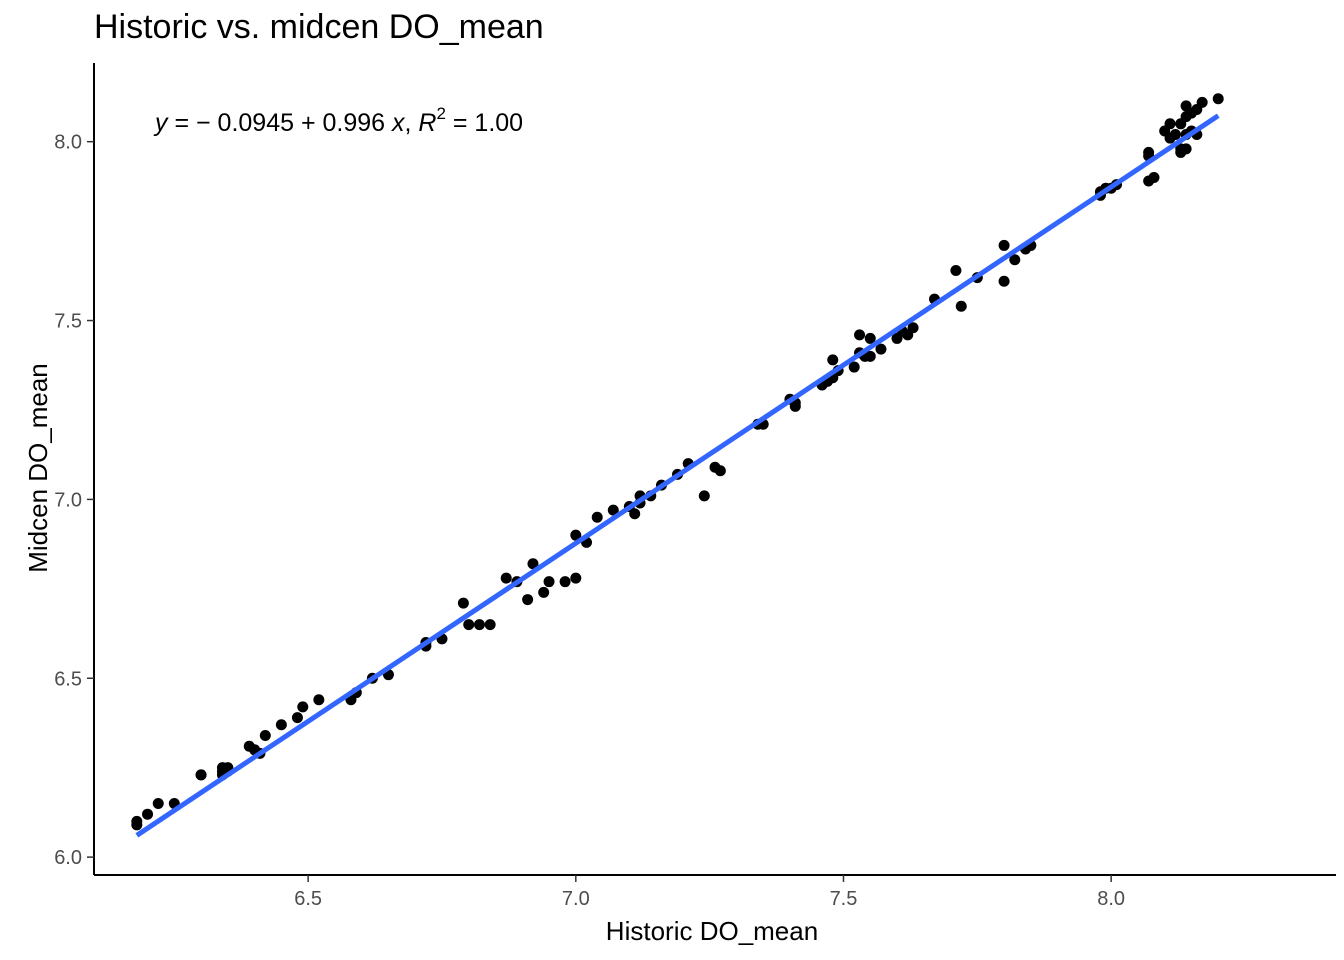 The image size is (1344, 960). I want to click on x-tick-label: 6.5, so click(308, 899).